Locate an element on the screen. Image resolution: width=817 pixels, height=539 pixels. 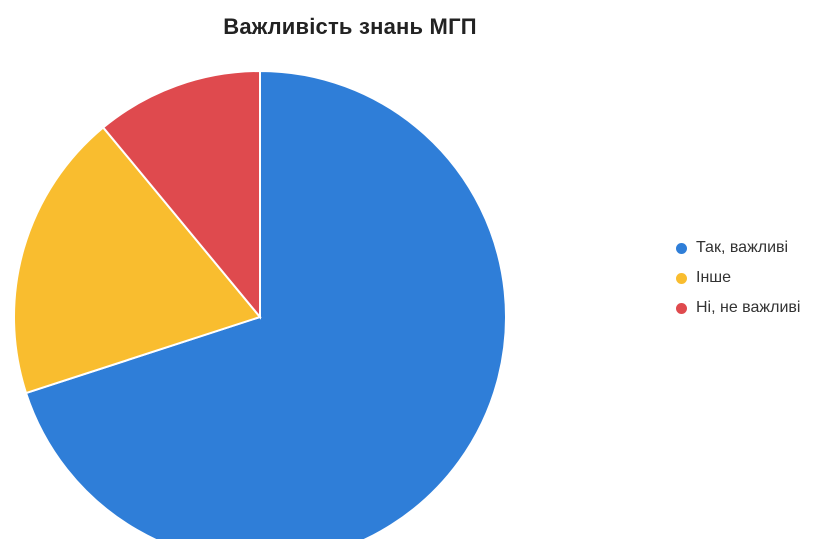
legend-item-1: Так, важливі is located at coordinates (738, 248).